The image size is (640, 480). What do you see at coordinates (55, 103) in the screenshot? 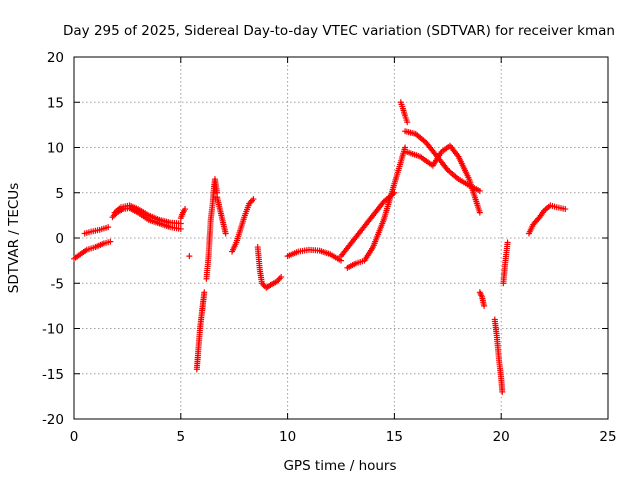
I see `y-tick-label: 15` at bounding box center [55, 103].